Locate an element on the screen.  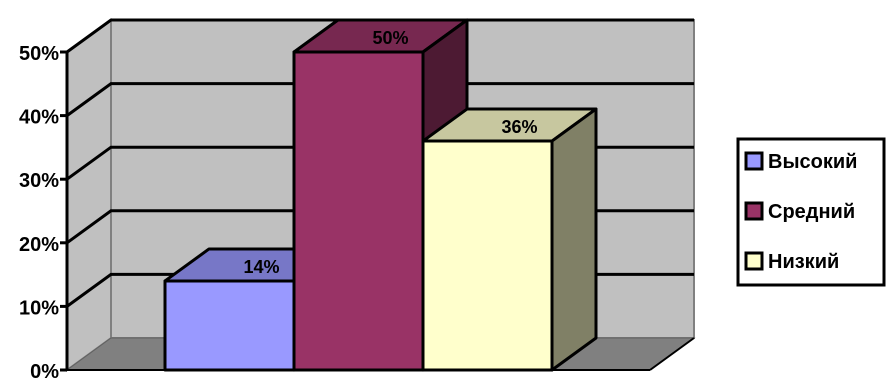
legend-label: Низкий is located at coordinates (803, 262).